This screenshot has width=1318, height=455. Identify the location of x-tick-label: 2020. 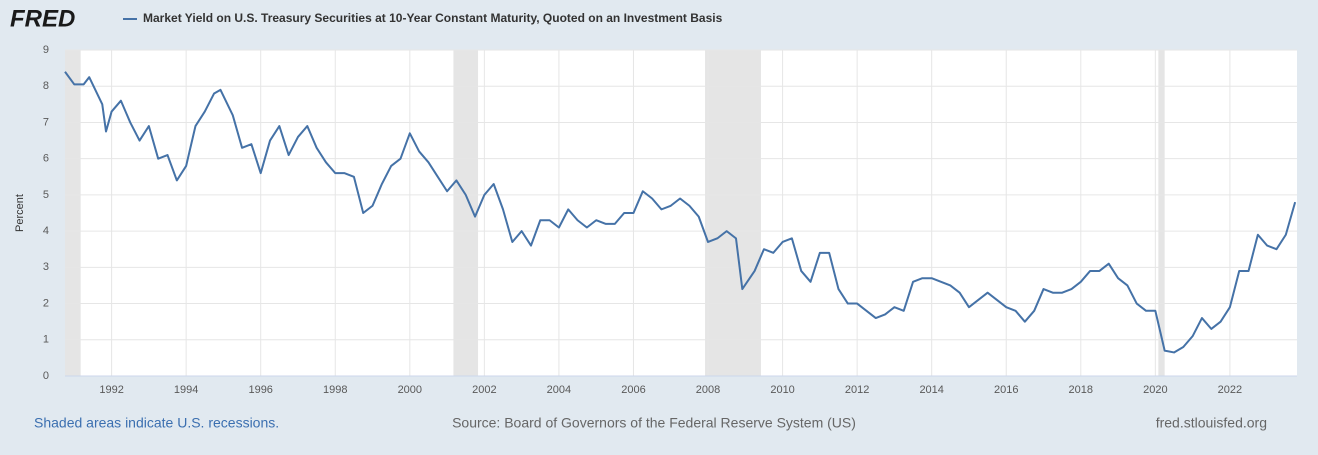
(1155, 390).